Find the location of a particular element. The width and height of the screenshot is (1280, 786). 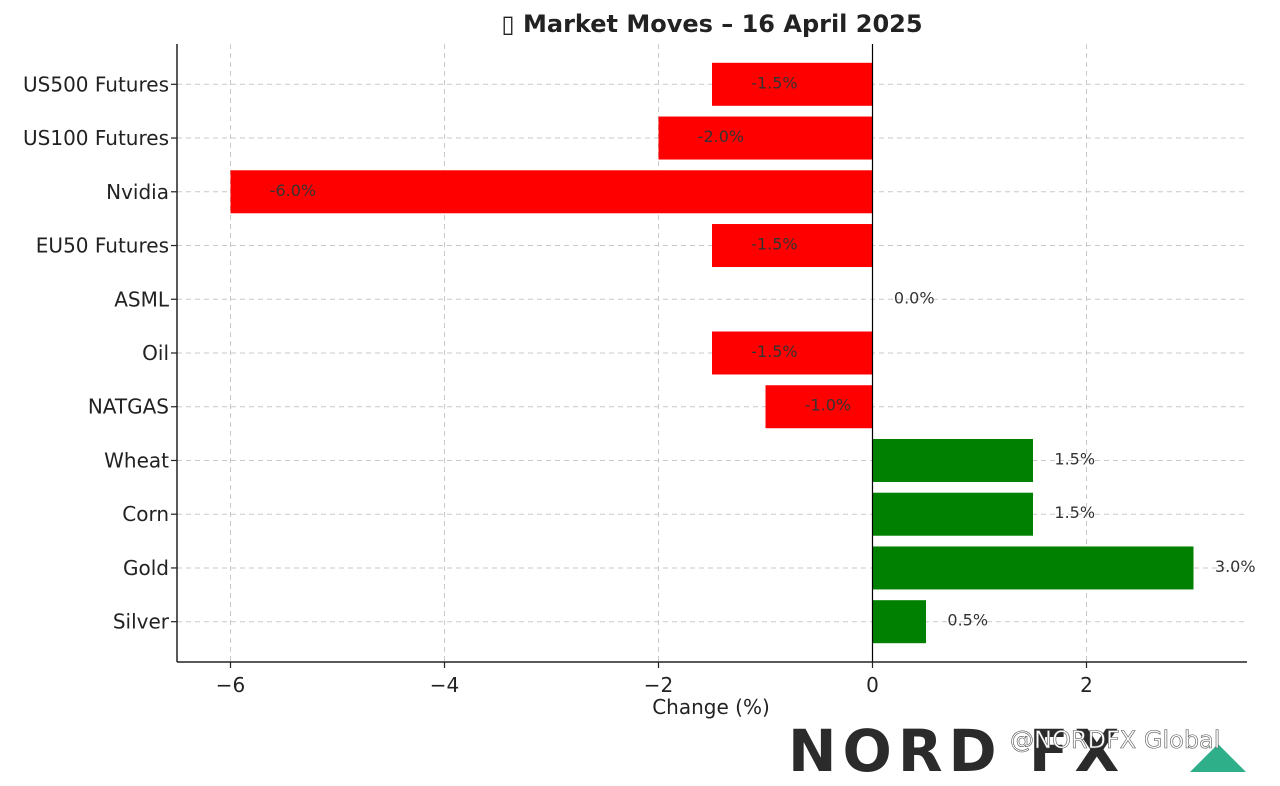

brand-logo: NORD FX @NORDFX Global is located at coordinates (1017, 751).